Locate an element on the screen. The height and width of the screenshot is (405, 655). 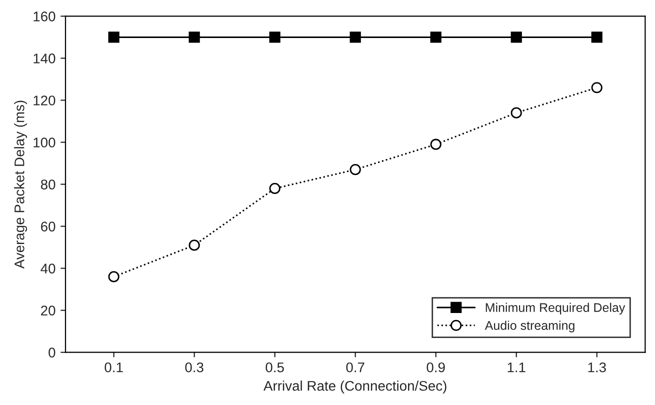
y-tick-label: 40 is located at coordinates (48, 269).